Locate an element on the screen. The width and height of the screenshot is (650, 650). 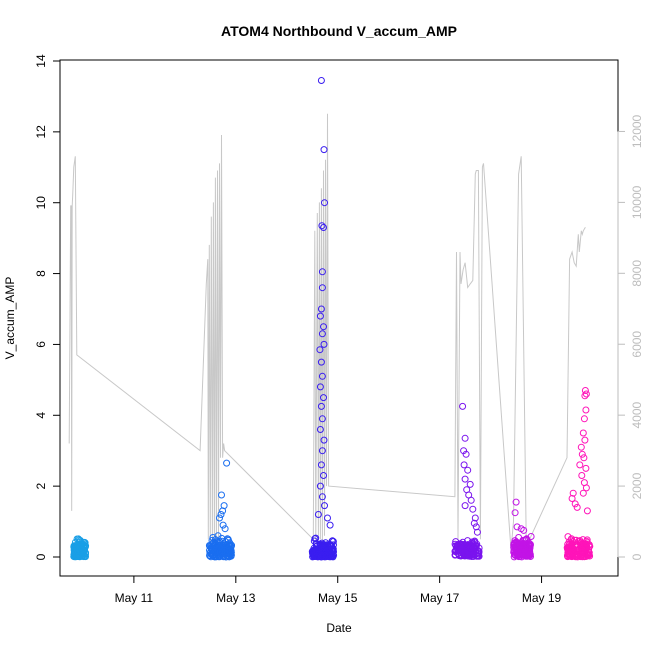
x-tick-label: May 15 is located at coordinates (338, 598).